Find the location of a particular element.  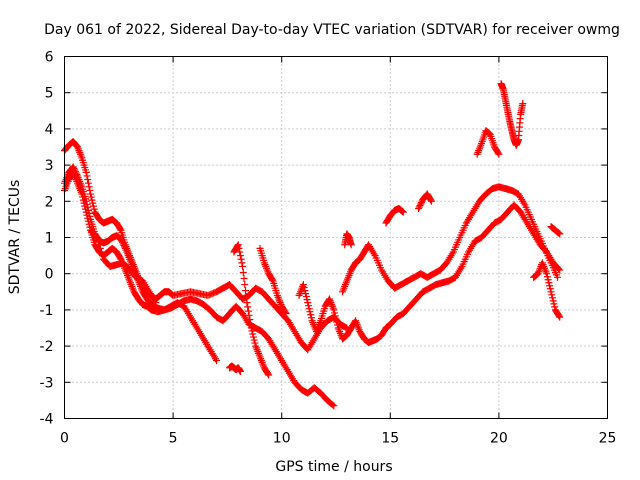

y-tick-label: -2 is located at coordinates (47, 347).